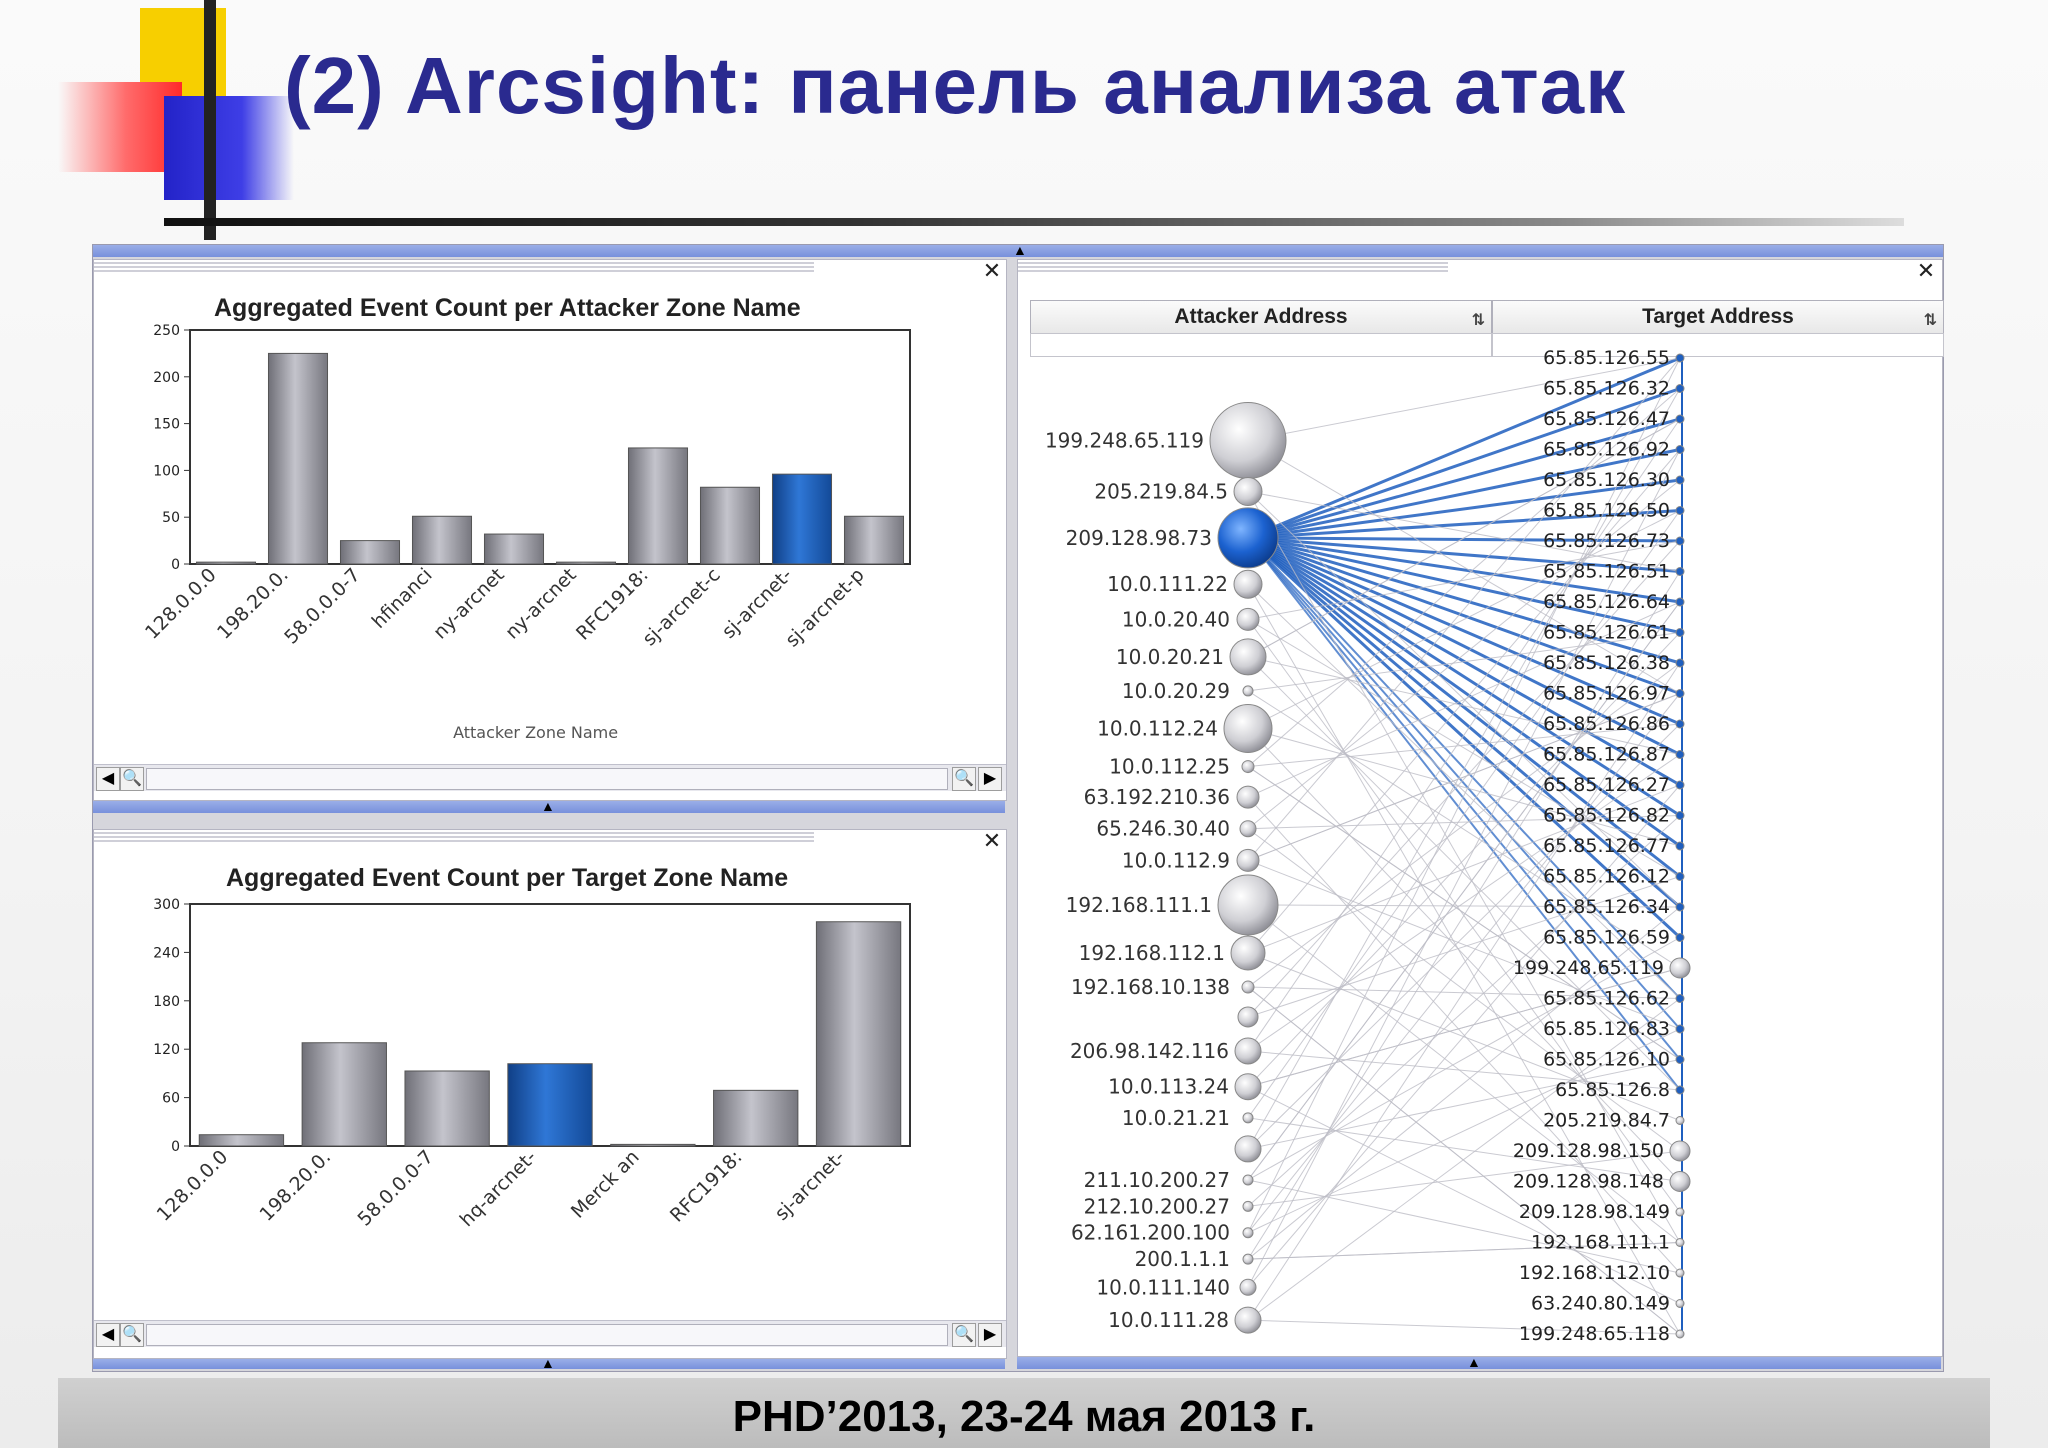  What do you see at coordinates (1152, 953) in the screenshot?
I see `attacker-address-label: 192.168.112.1` at bounding box center [1152, 953].